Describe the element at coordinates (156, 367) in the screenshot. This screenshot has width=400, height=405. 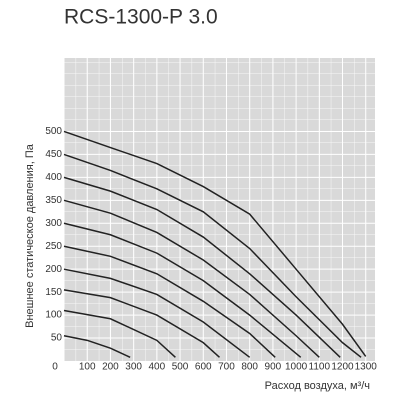
I see `x-tick-label: 400` at that location.